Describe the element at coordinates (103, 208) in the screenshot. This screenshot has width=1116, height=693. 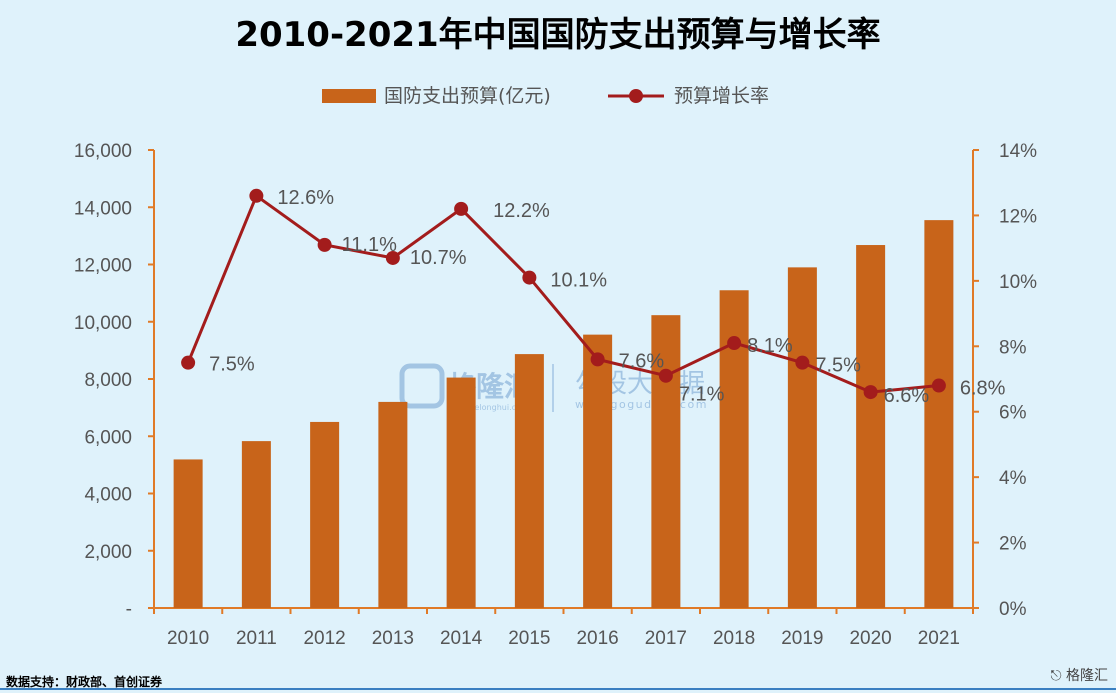
I see `y-left-tick-label: 14,000` at that location.